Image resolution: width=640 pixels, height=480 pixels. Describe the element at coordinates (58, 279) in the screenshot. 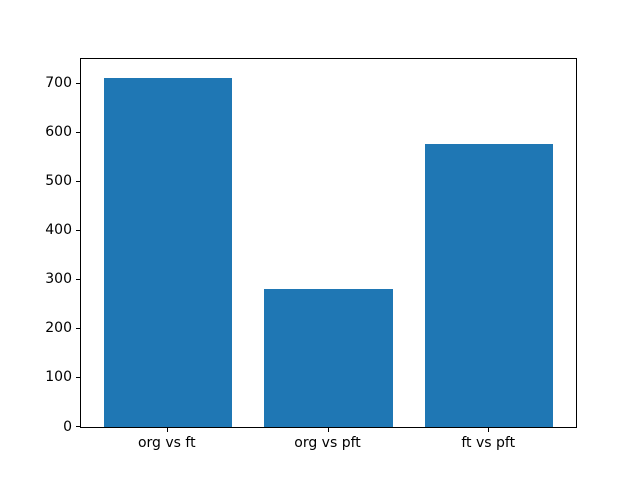

I see `y-axis-tick-label: 300` at that location.